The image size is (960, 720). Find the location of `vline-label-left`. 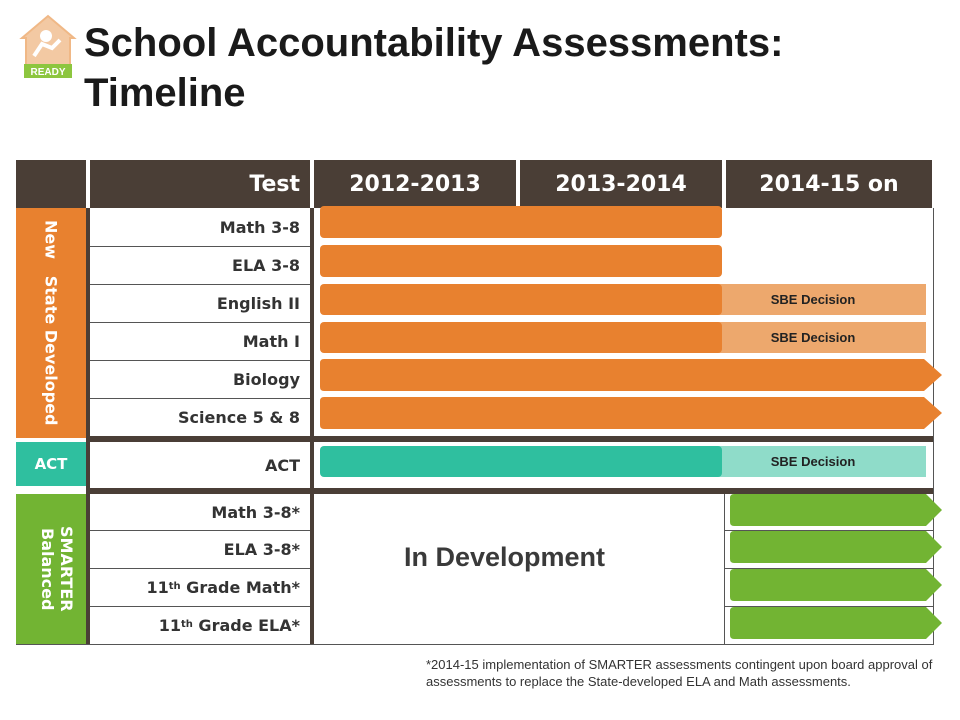

vline-label-left is located at coordinates (88, 426).